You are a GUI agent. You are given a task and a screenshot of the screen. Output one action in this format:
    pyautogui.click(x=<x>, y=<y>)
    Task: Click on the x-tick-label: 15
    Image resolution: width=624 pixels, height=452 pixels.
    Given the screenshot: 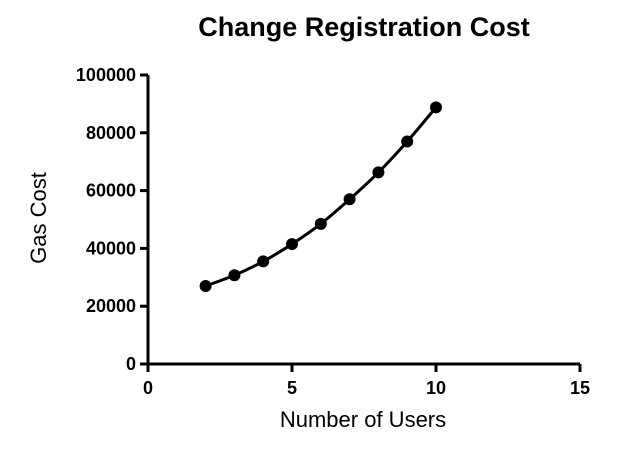 What is the action you would take?
    pyautogui.click(x=580, y=388)
    